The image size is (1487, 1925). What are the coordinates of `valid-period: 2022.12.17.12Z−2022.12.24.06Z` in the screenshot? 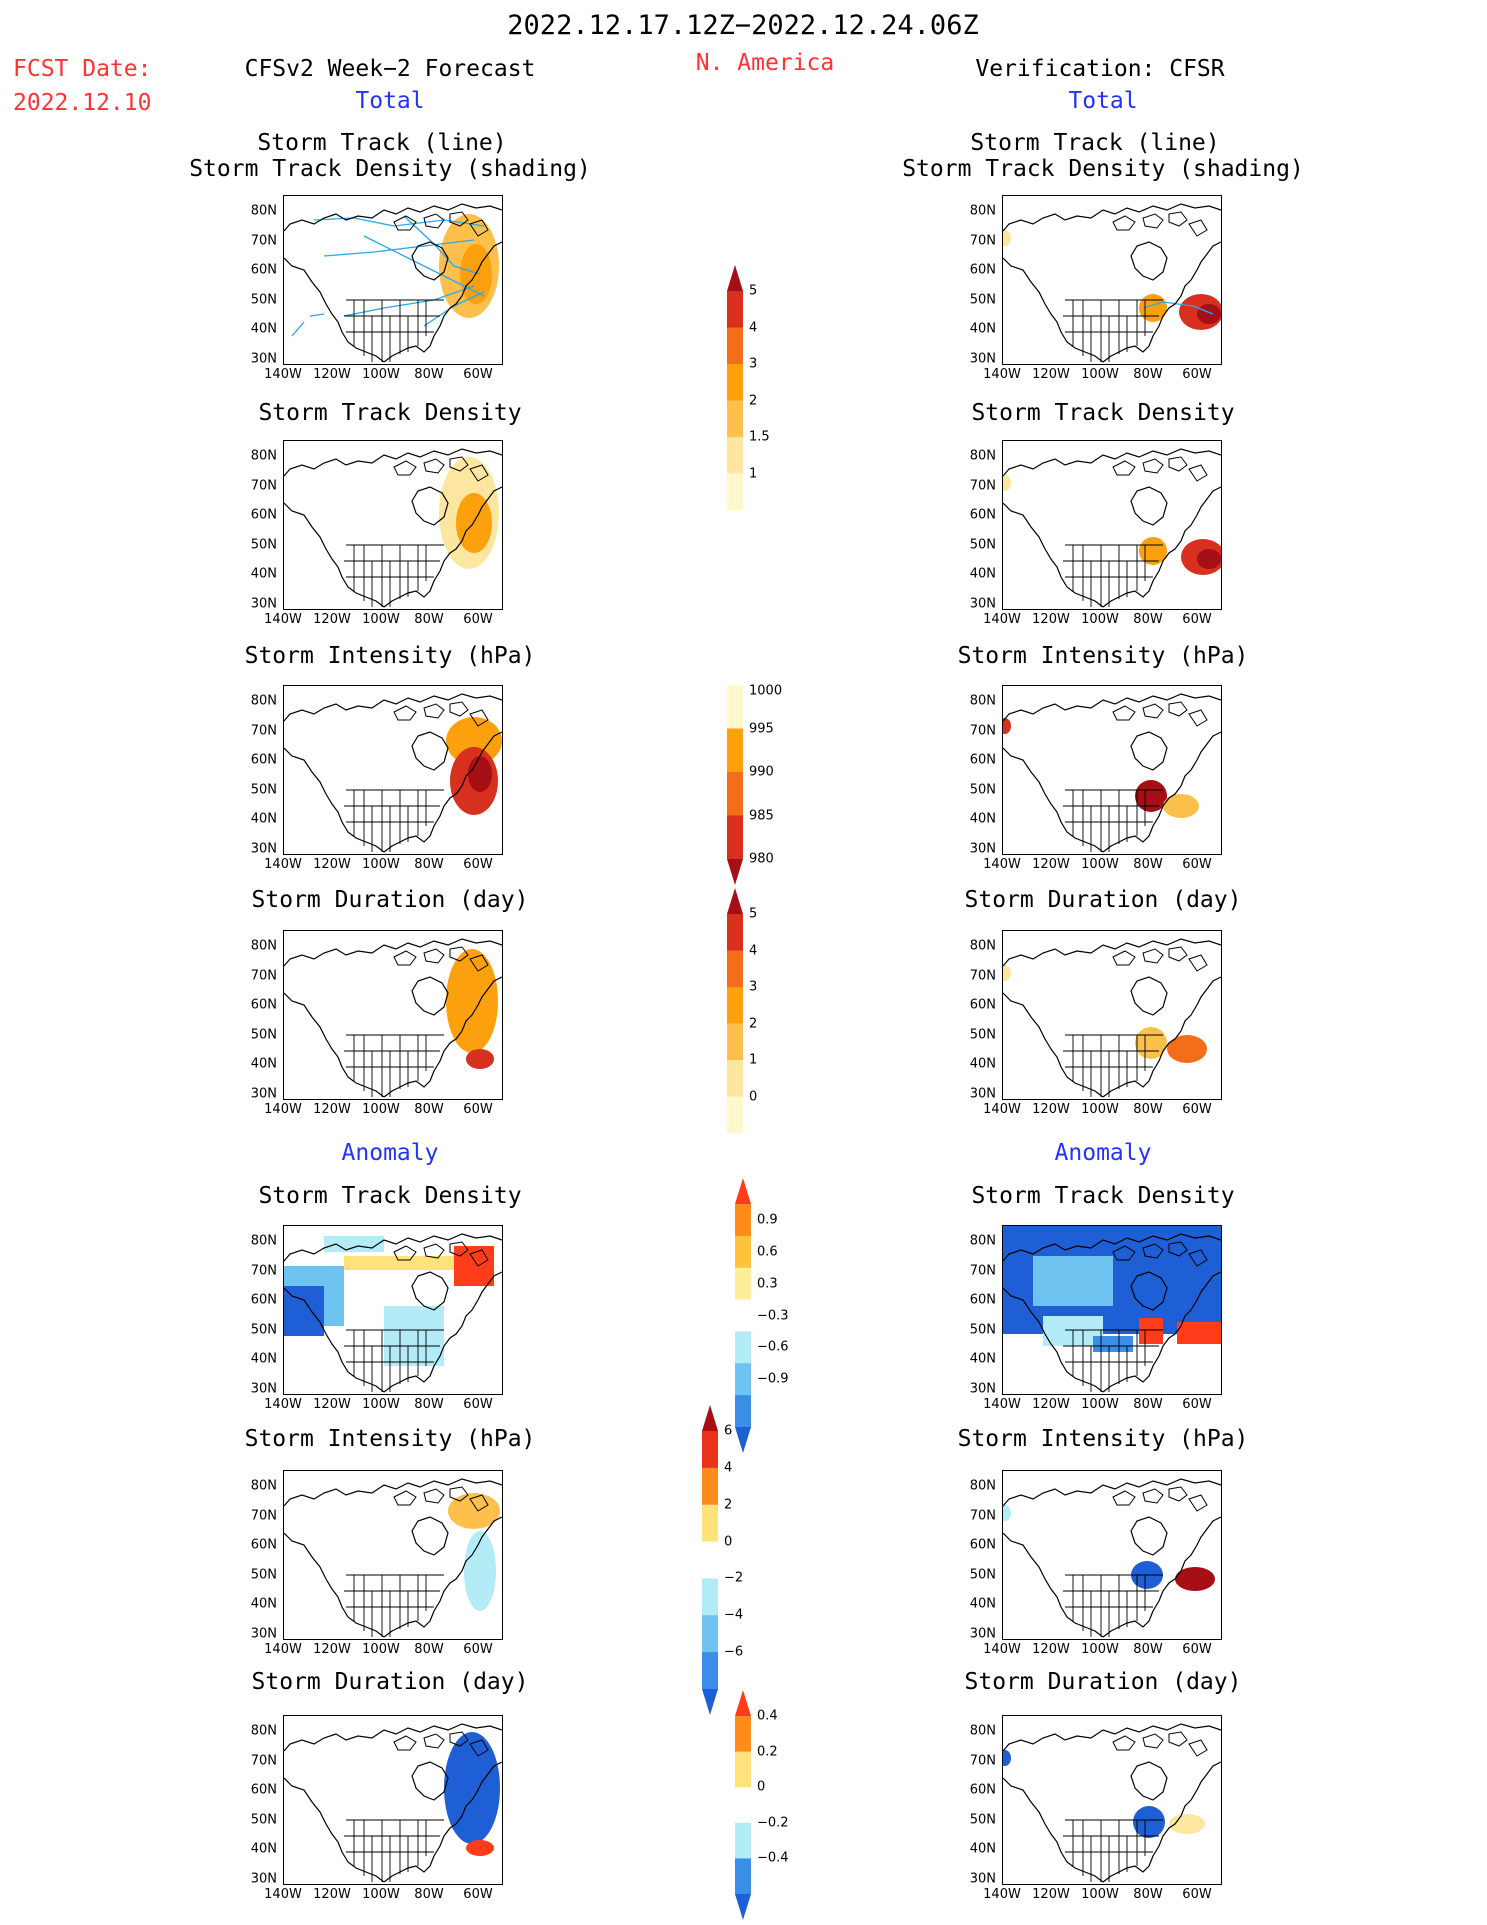 It's located at (743, 25).